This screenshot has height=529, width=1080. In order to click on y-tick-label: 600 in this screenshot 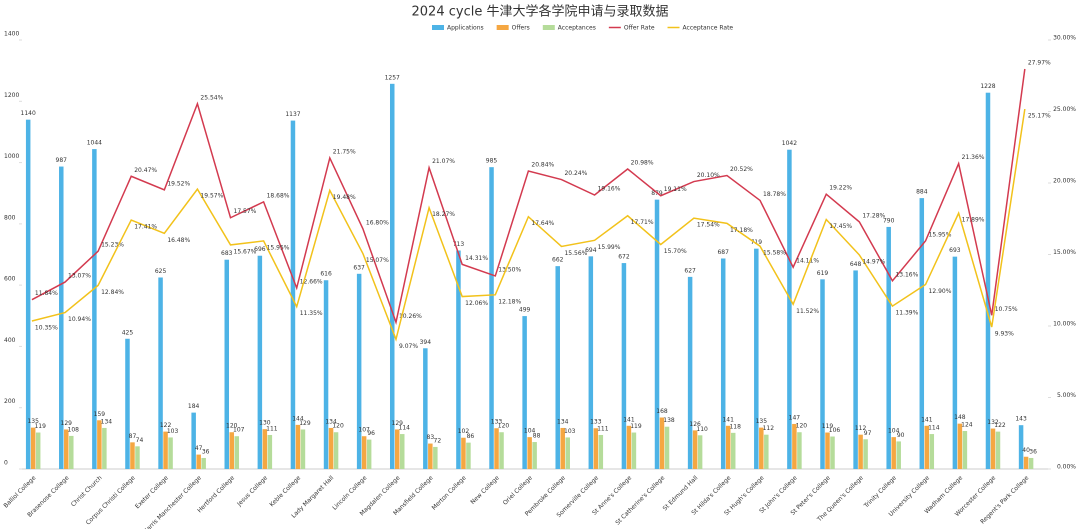, I will do `click(10, 279)`.